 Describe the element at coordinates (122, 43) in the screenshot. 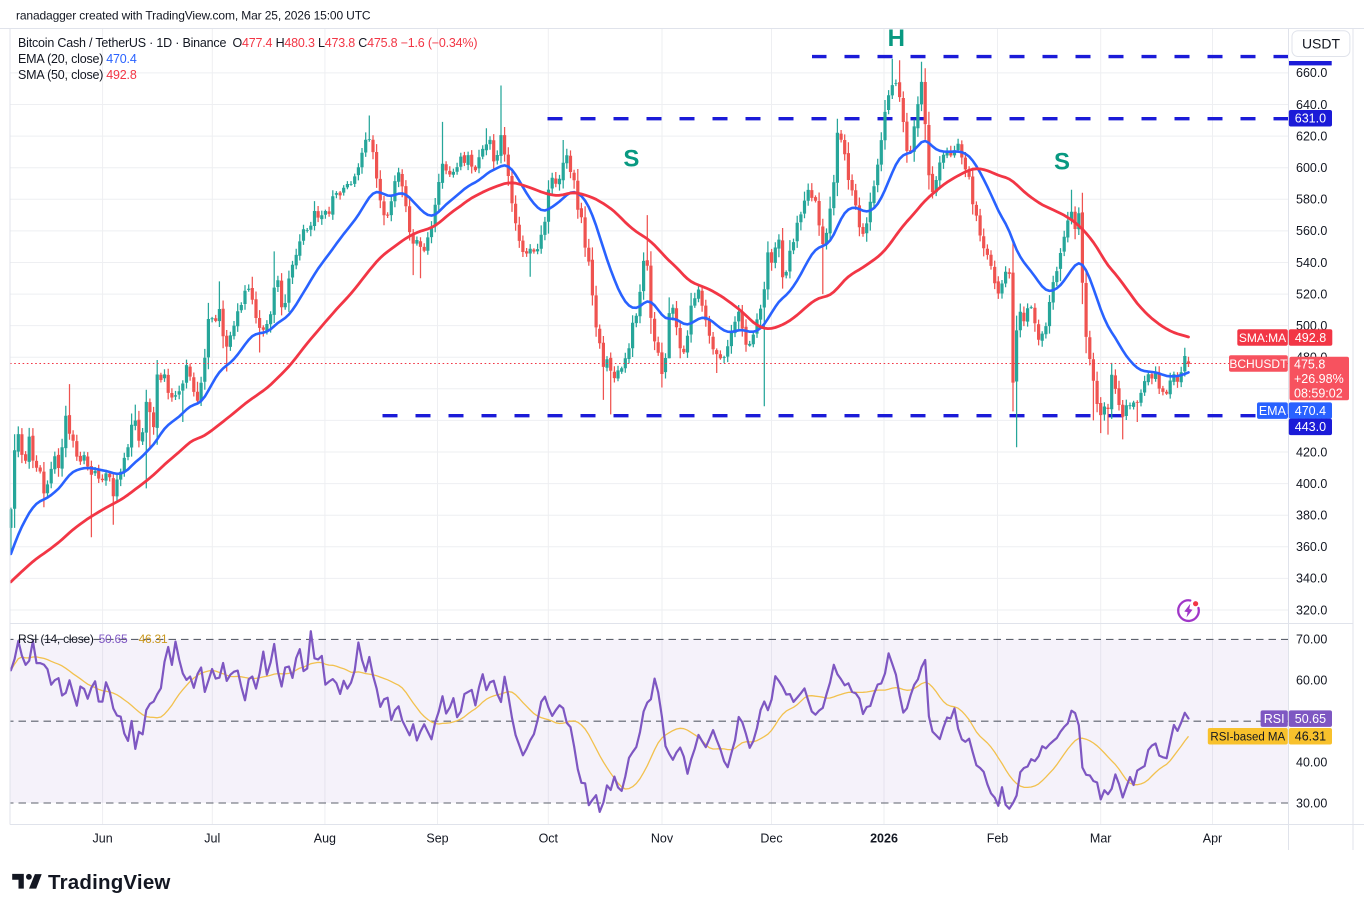

I see `svg-text:Bitcoin Cash / TetherUS · 1D ·: Bitcoin Cash / TetherUS · 1D · Binance` at that location.